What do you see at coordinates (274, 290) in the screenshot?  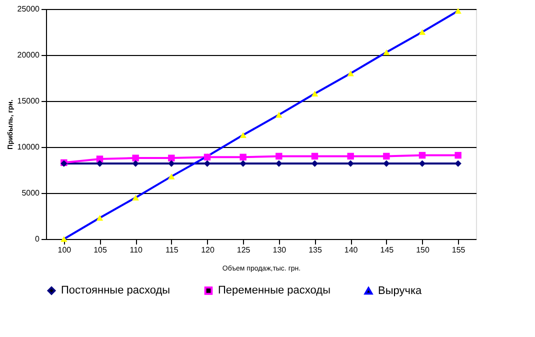 I see `legend-label: Переменные расходы` at bounding box center [274, 290].